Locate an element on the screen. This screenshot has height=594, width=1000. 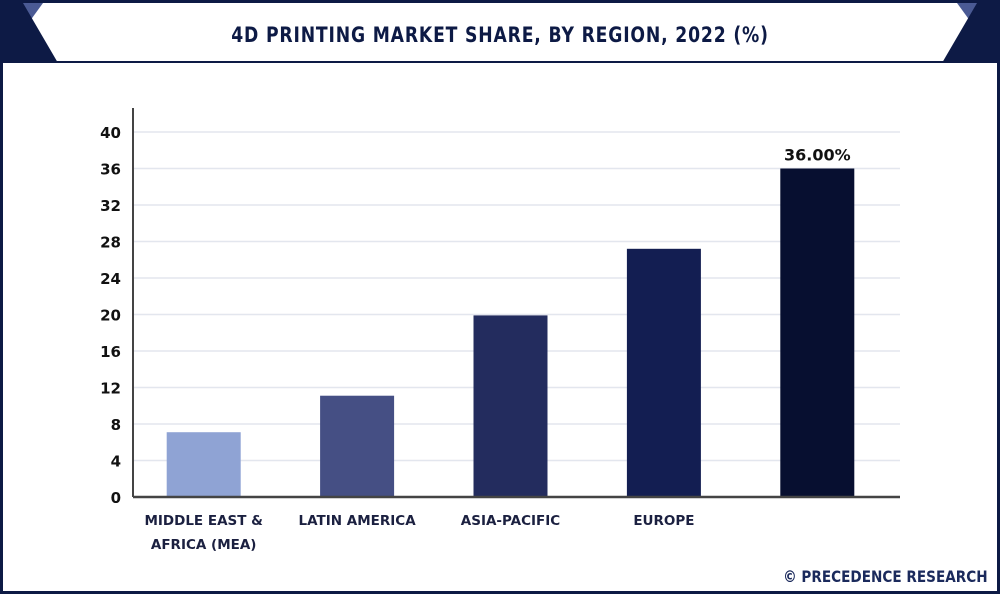
x-tick-label: AFRICA (MEA) is located at coordinates (204, 545).